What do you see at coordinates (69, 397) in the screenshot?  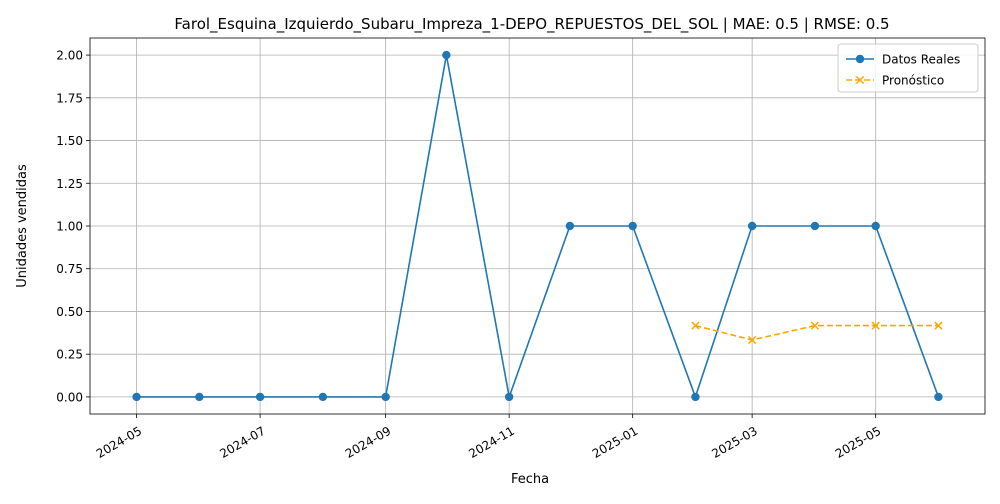 I see `y-tick-label: 0.00` at bounding box center [69, 397].